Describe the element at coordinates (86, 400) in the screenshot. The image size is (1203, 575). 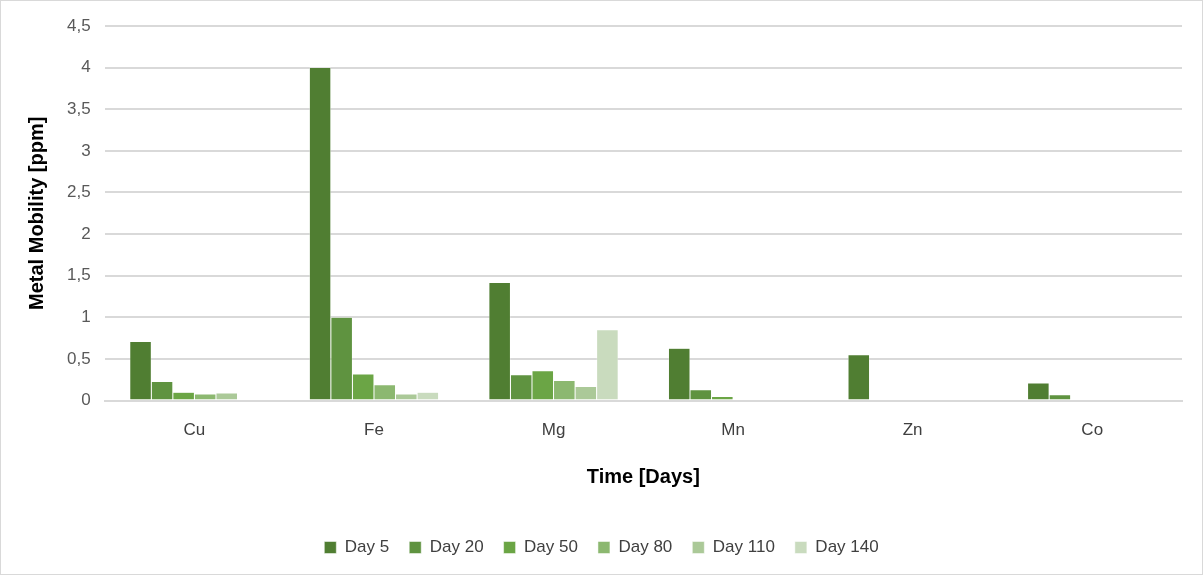
I see `y-tick-label: 0` at that location.